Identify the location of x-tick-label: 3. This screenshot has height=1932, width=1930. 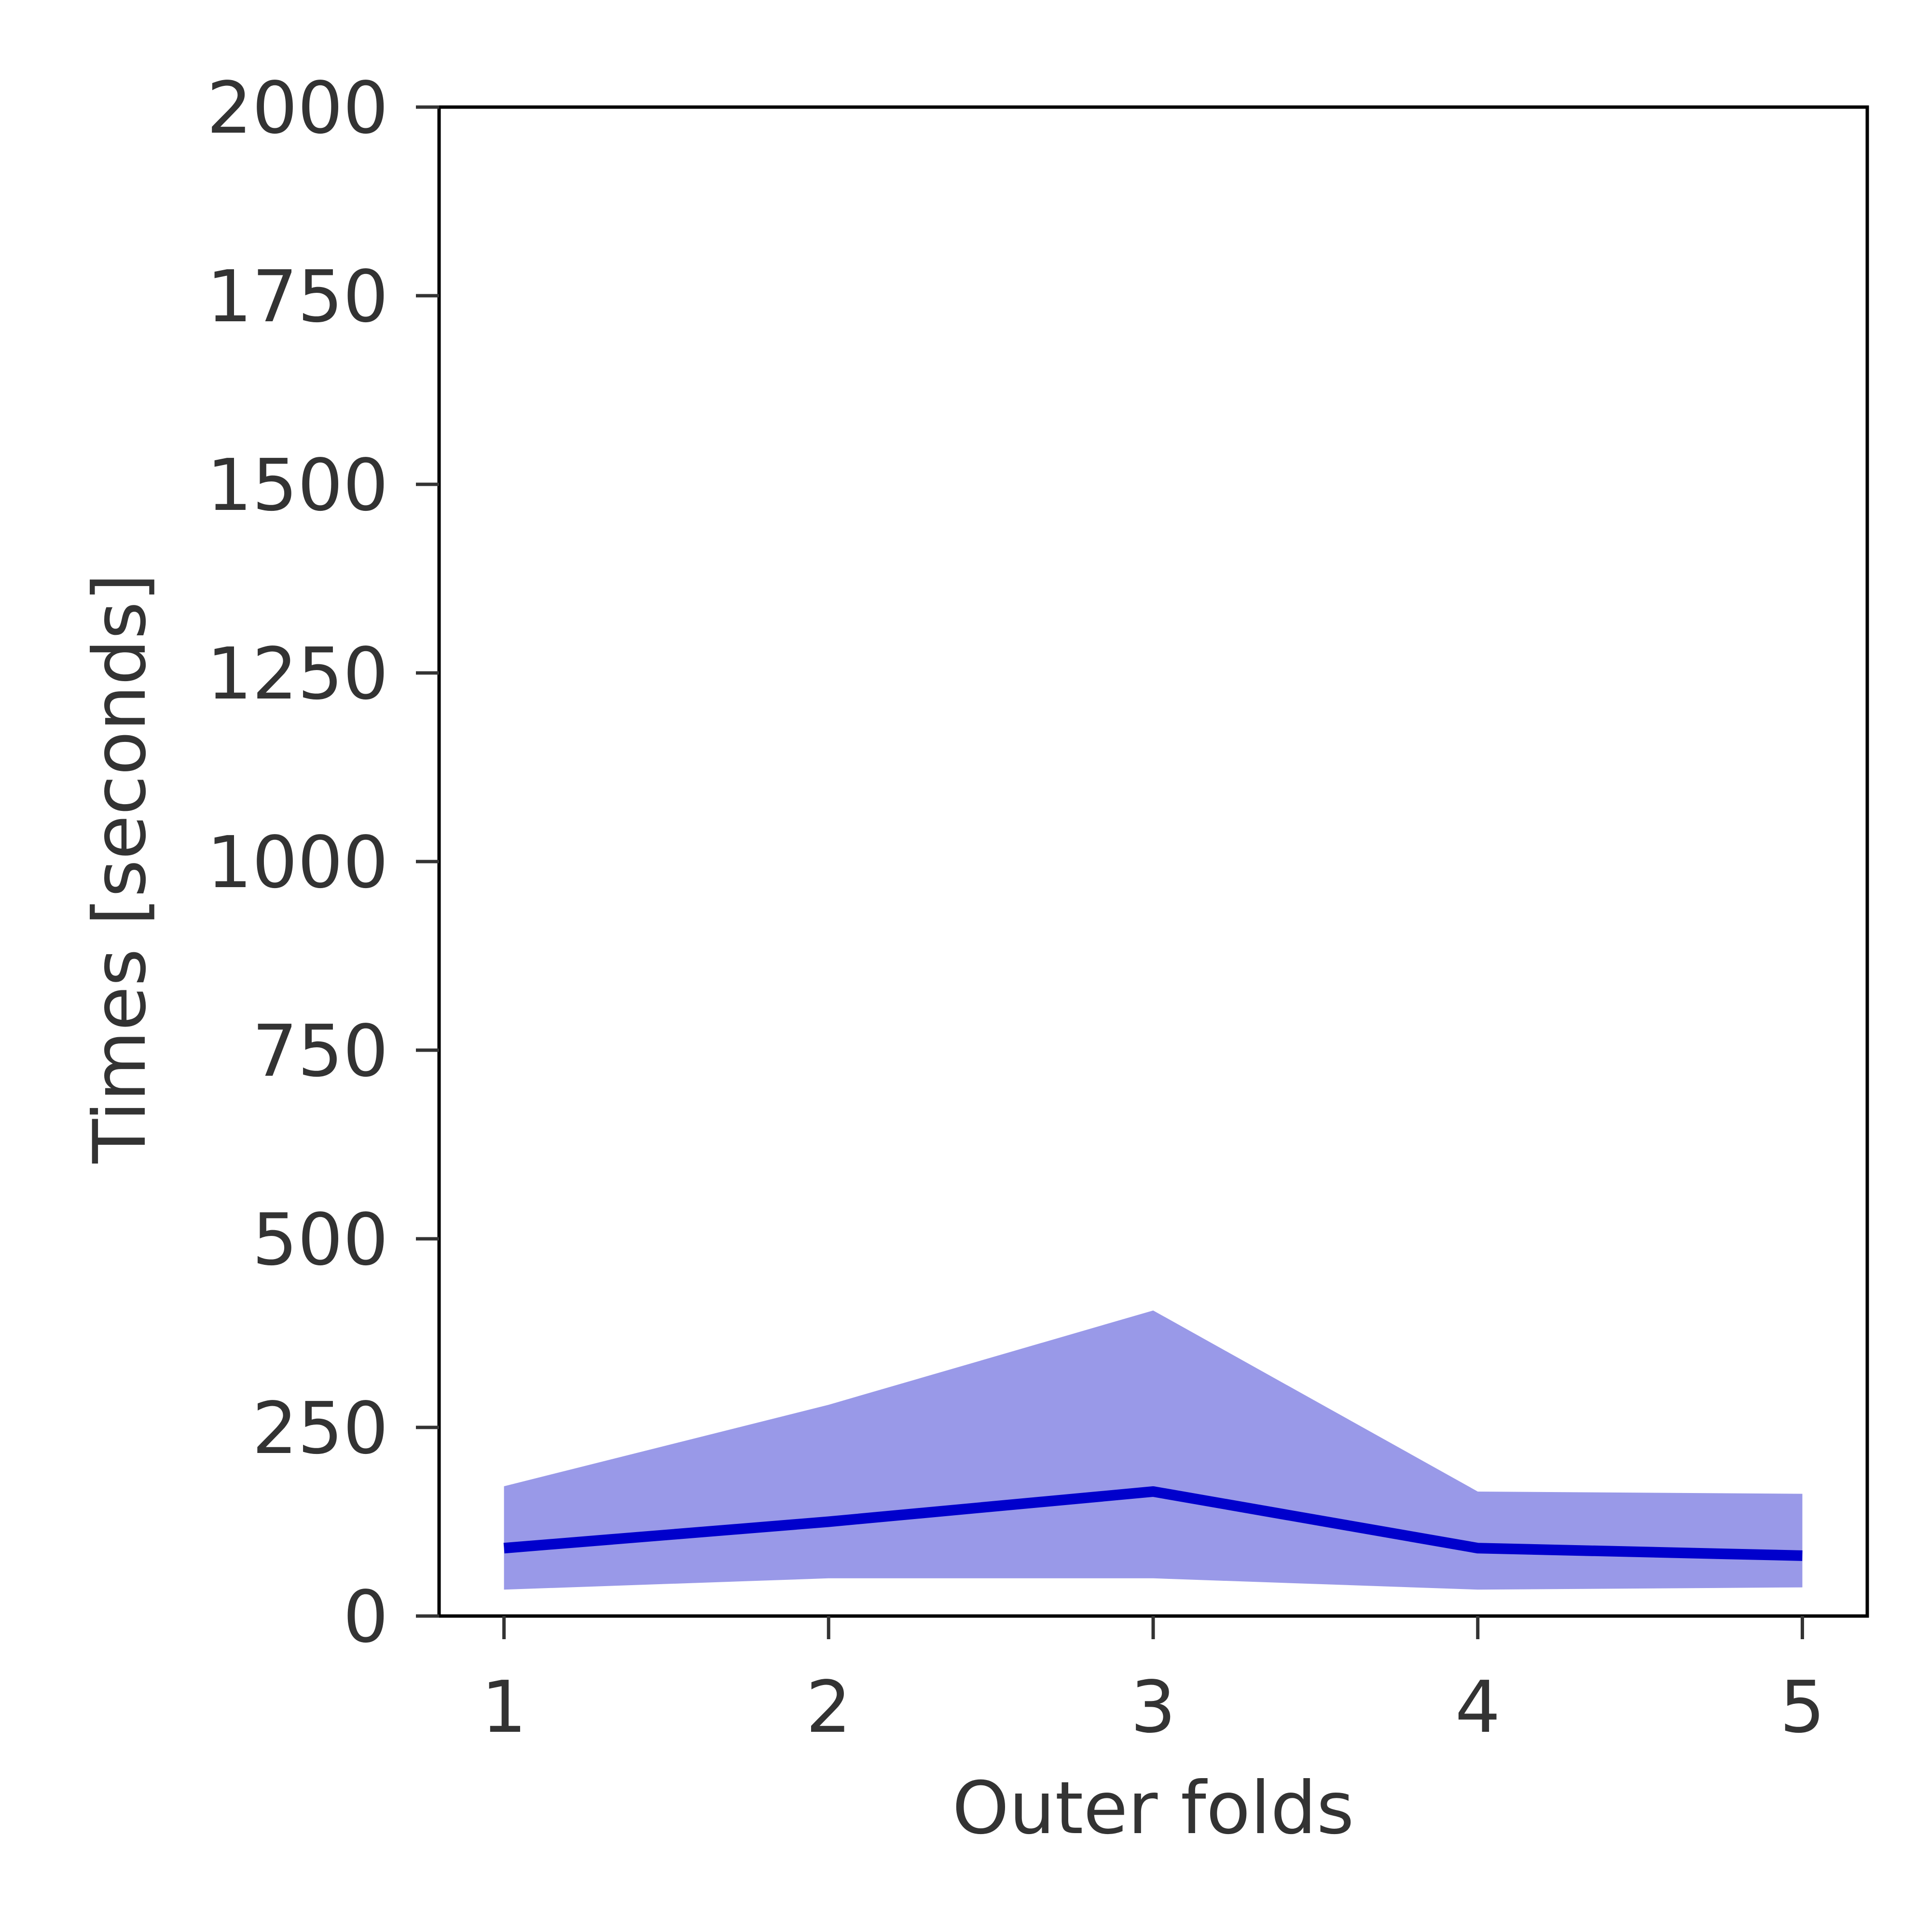
(1153, 1707).